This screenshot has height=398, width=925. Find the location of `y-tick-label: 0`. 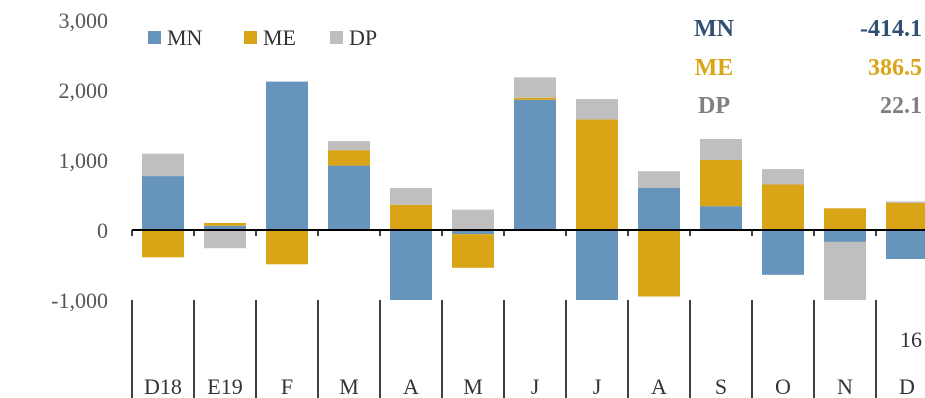

y-tick-label: 0 is located at coordinates (102, 230).